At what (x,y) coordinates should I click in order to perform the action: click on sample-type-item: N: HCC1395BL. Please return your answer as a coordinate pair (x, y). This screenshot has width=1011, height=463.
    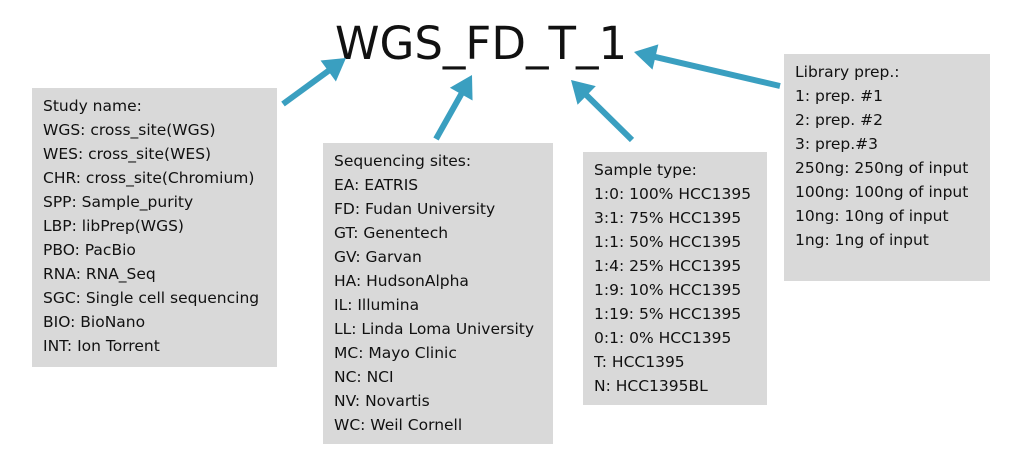
    Looking at the image, I should click on (651, 386).